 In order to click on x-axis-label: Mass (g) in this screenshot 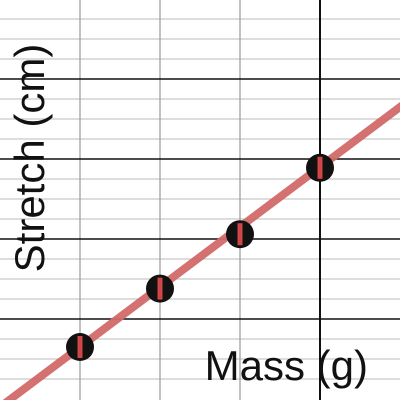, I will do `click(286, 365)`.